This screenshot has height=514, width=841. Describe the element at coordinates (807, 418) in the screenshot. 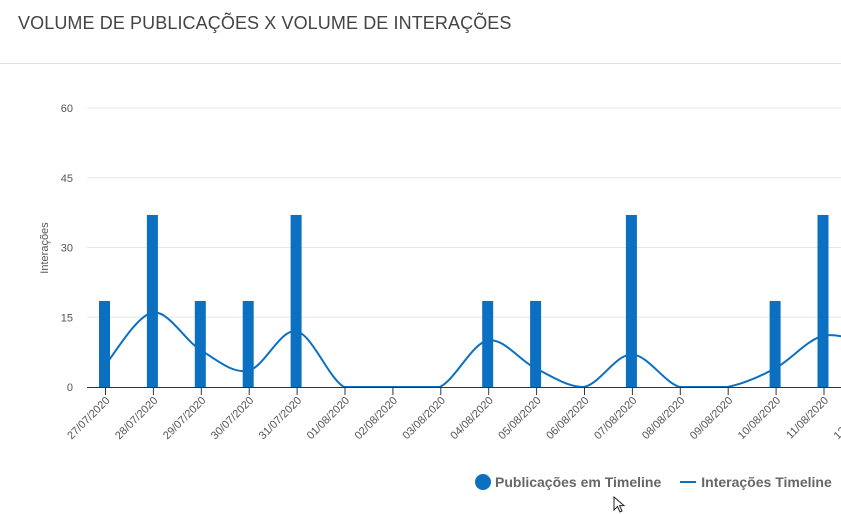

I see `x-tick-label: 11/08/2020` at that location.